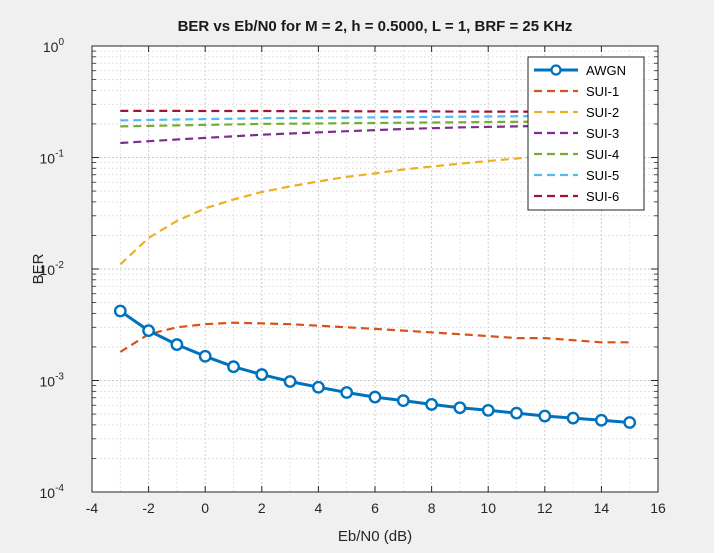 This screenshot has height=553, width=728. Describe the element at coordinates (432, 508) in the screenshot. I see `x-tick-label: 8` at that location.